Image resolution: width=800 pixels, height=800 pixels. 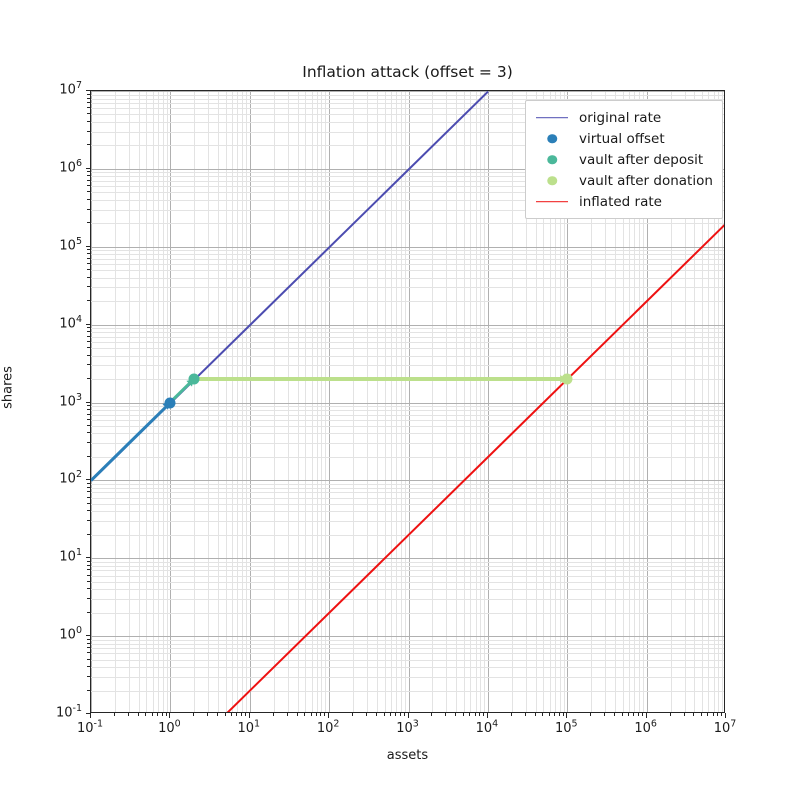 I want to click on ytick-label: 104, so click(x=70, y=322).